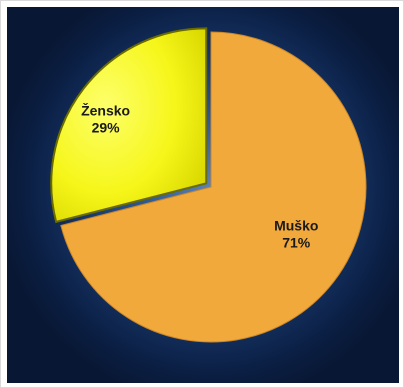 This screenshot has width=404, height=388. I want to click on slice-value-label: 29%, so click(106, 128).